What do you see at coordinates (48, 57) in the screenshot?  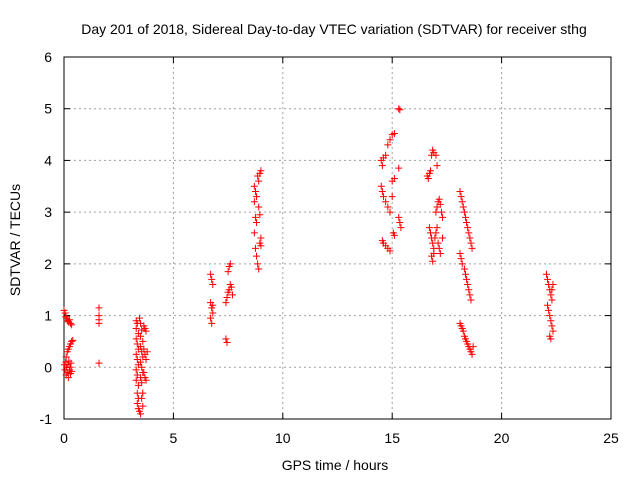 I see `y-tick-label: 6` at bounding box center [48, 57].